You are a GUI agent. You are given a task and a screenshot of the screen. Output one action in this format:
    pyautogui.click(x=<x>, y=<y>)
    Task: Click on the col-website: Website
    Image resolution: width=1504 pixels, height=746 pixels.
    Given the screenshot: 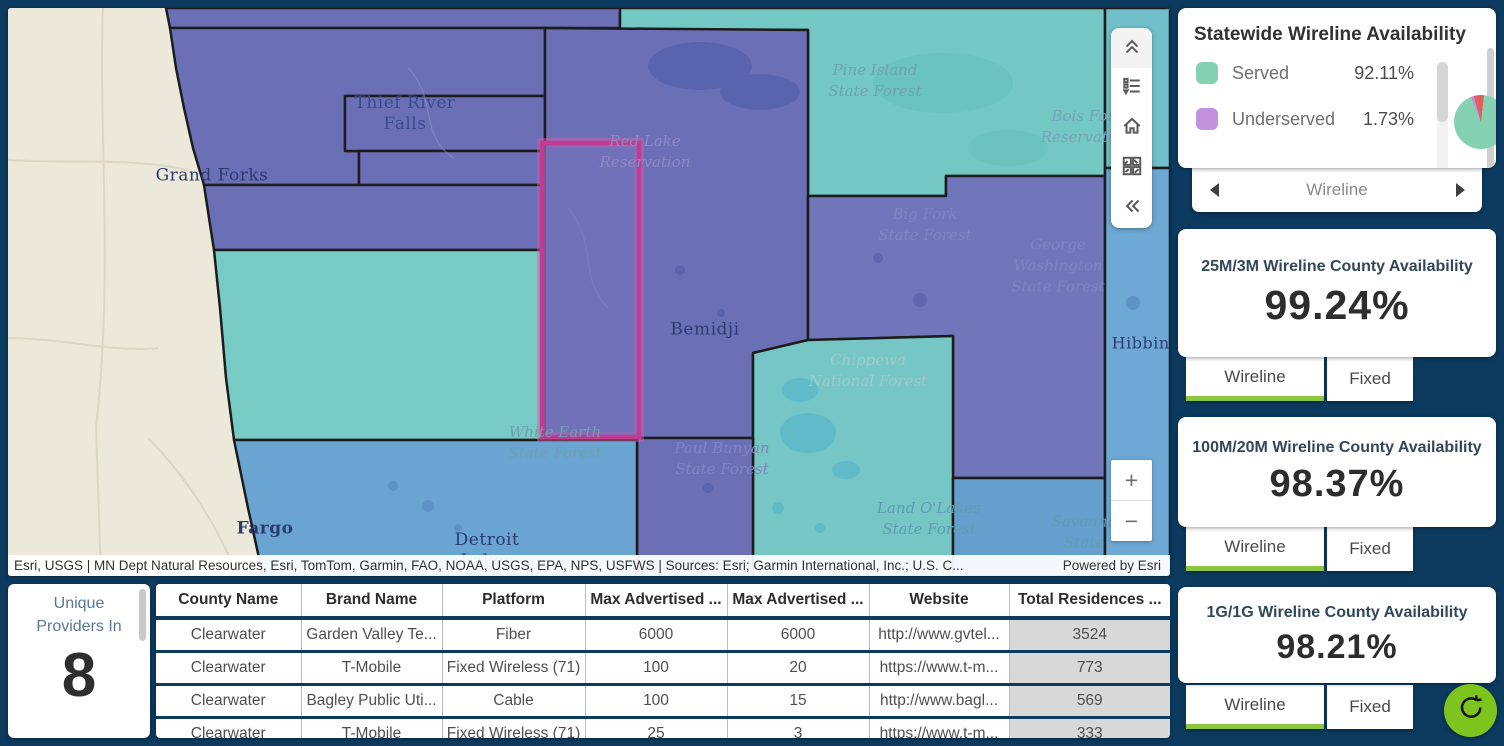 What is the action you would take?
    pyautogui.click(x=939, y=602)
    